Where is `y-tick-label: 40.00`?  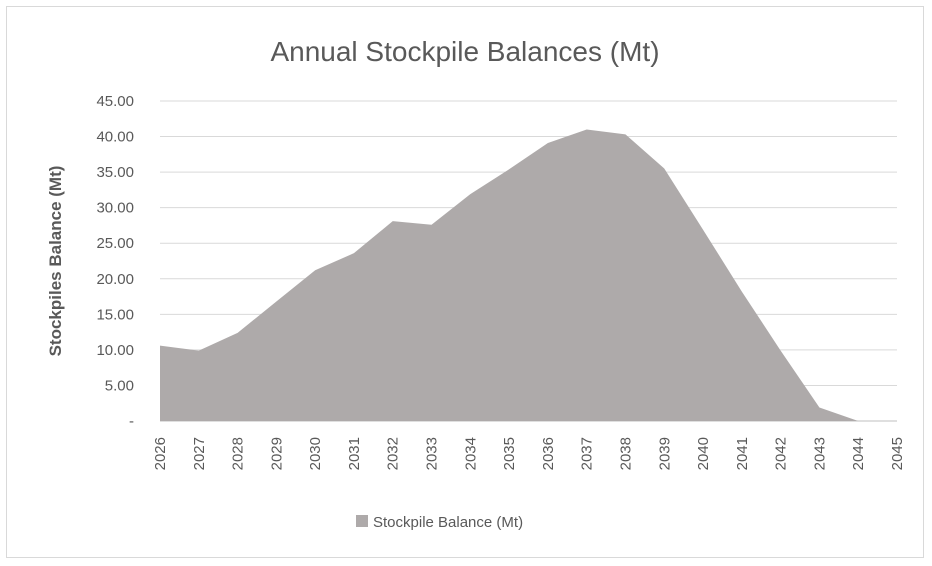
y-tick-label: 40.00 is located at coordinates (115, 137).